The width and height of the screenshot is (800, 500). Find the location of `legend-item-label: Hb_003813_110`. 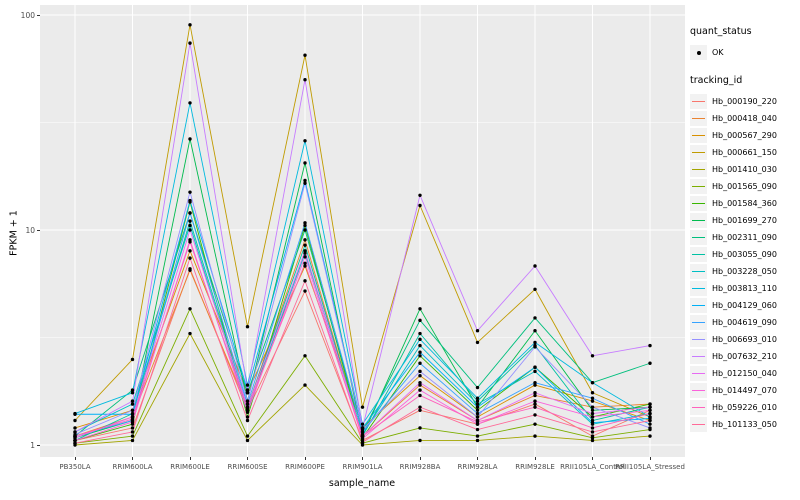

legend-item-label: Hb_003813_110 is located at coordinates (744, 288).